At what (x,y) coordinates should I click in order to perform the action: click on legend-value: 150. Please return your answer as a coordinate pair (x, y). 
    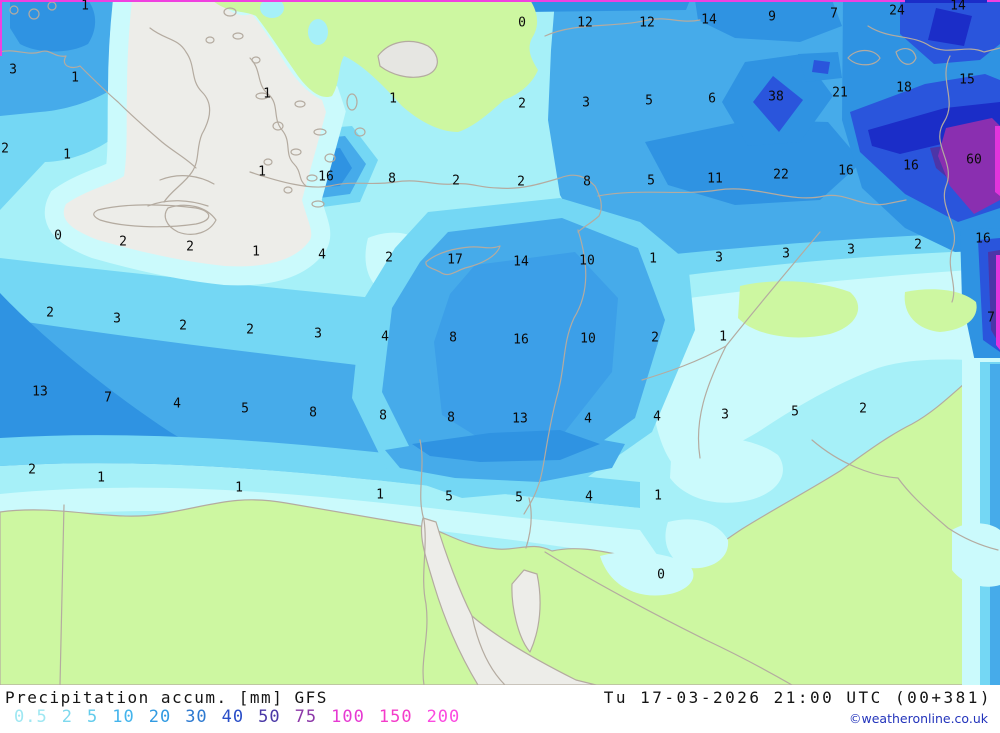
    Looking at the image, I should click on (395, 717).